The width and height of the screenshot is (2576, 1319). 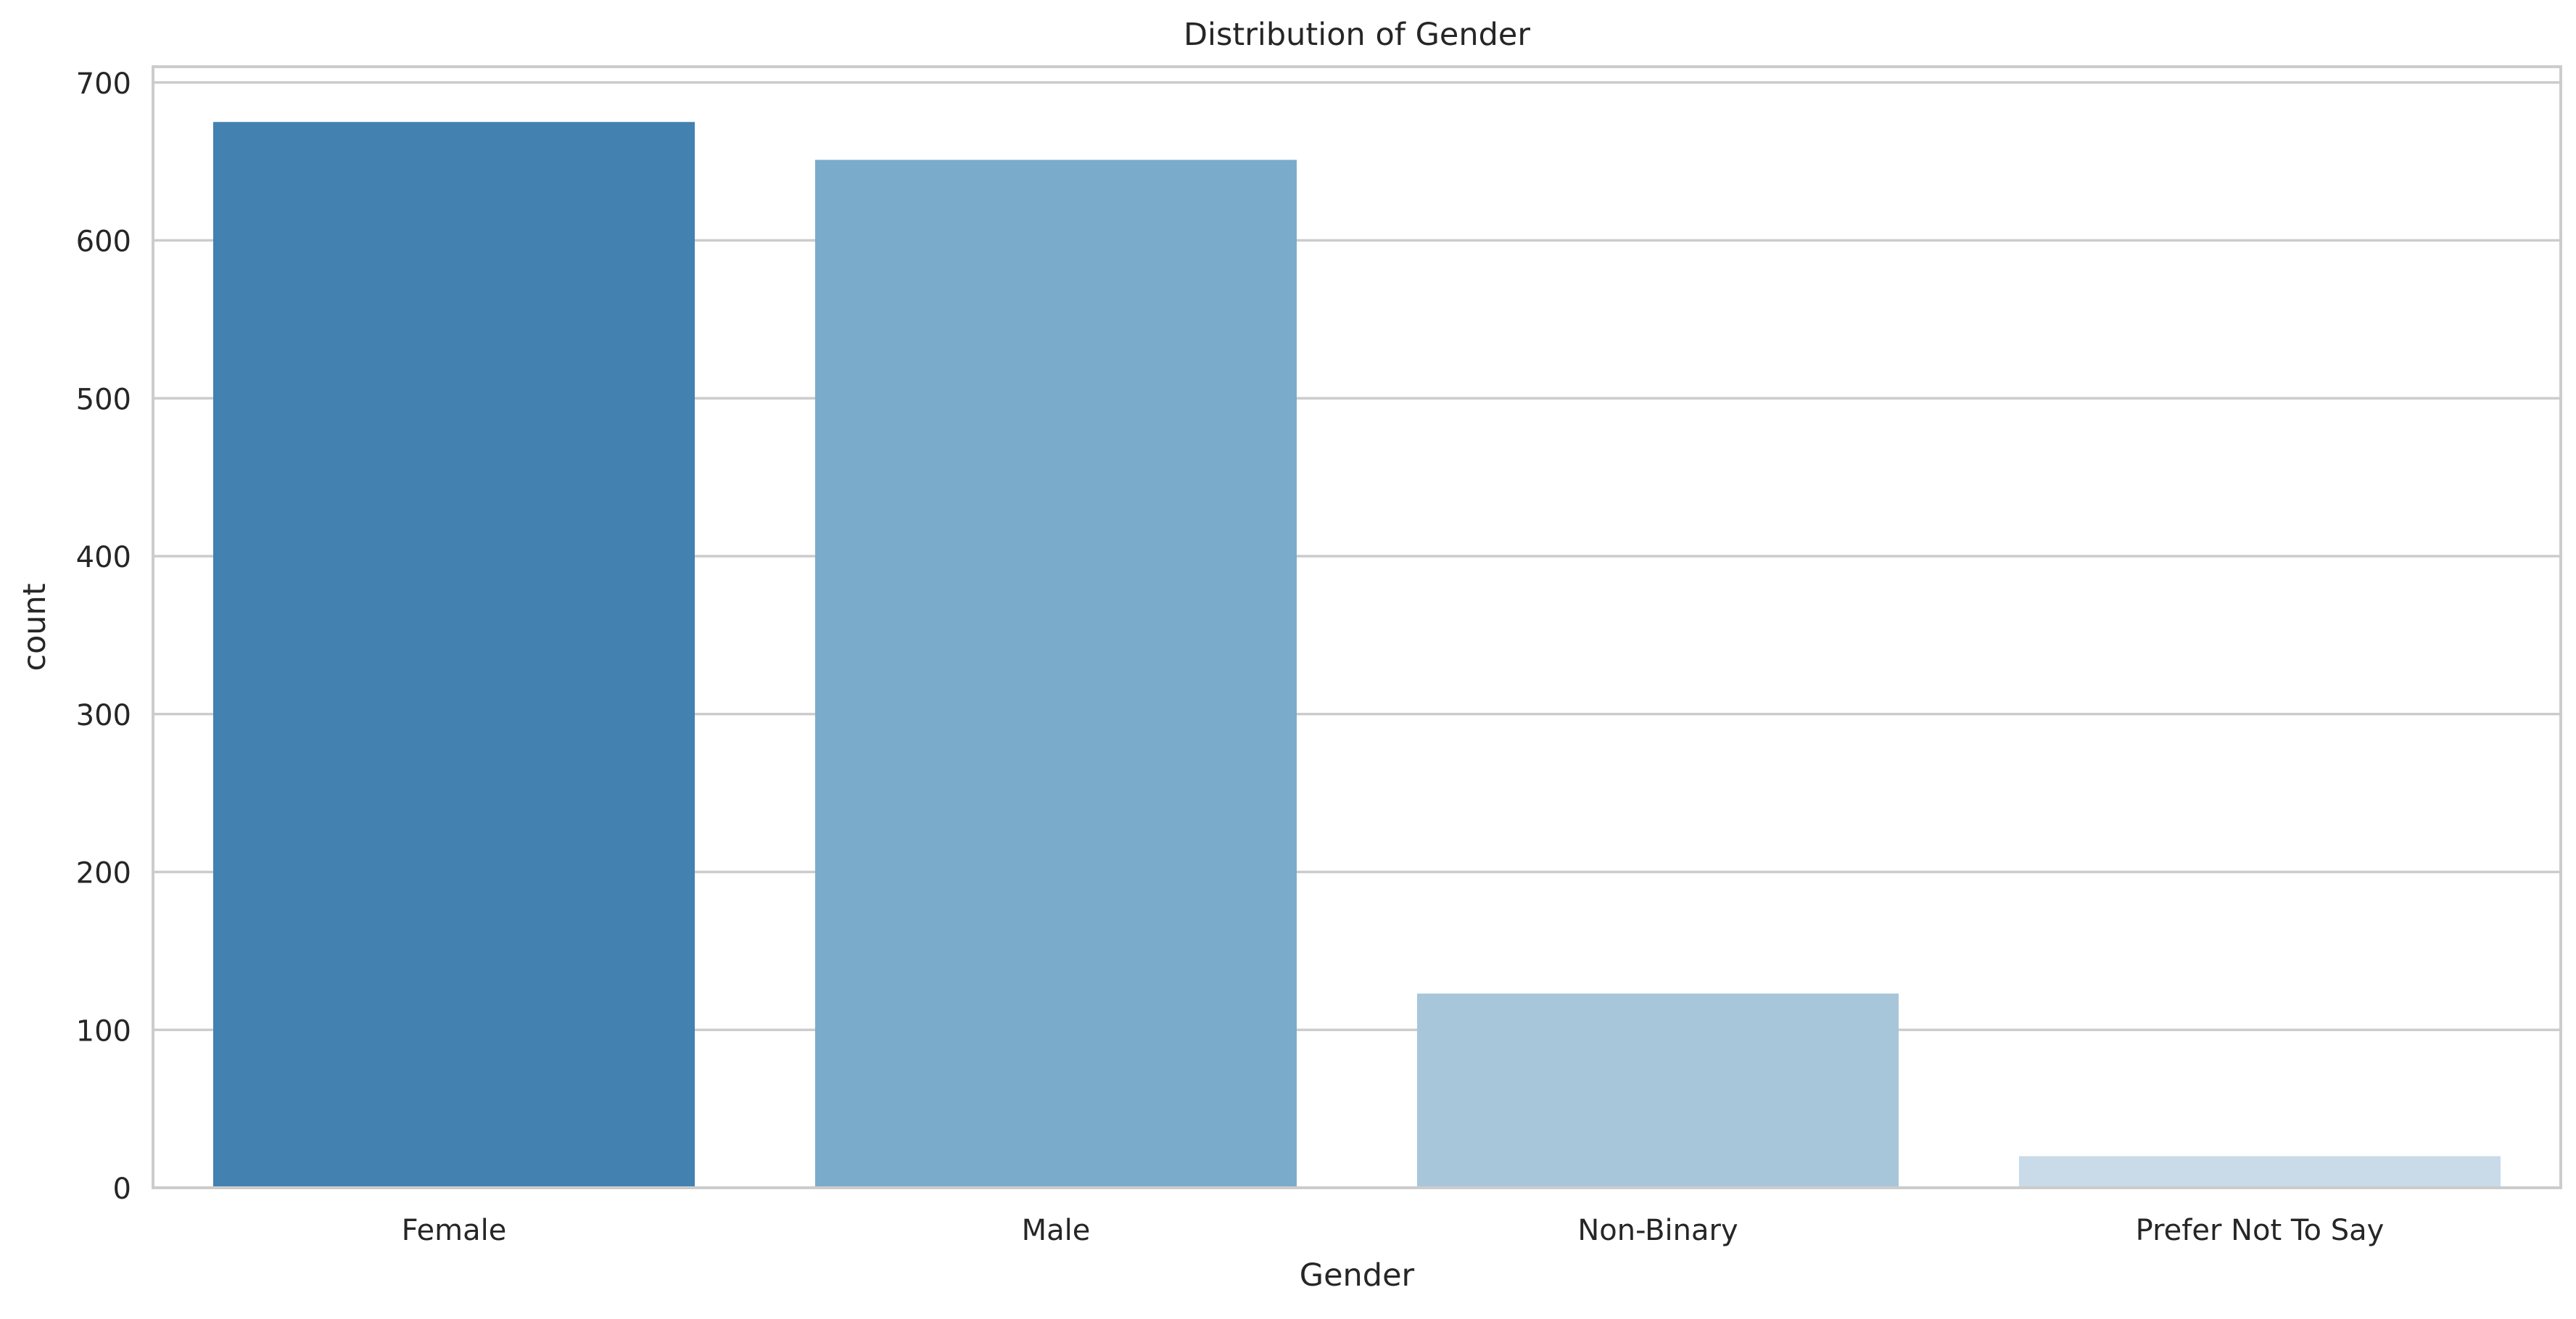 What do you see at coordinates (103, 873) in the screenshot?
I see `y-tick-label-200: 200` at bounding box center [103, 873].